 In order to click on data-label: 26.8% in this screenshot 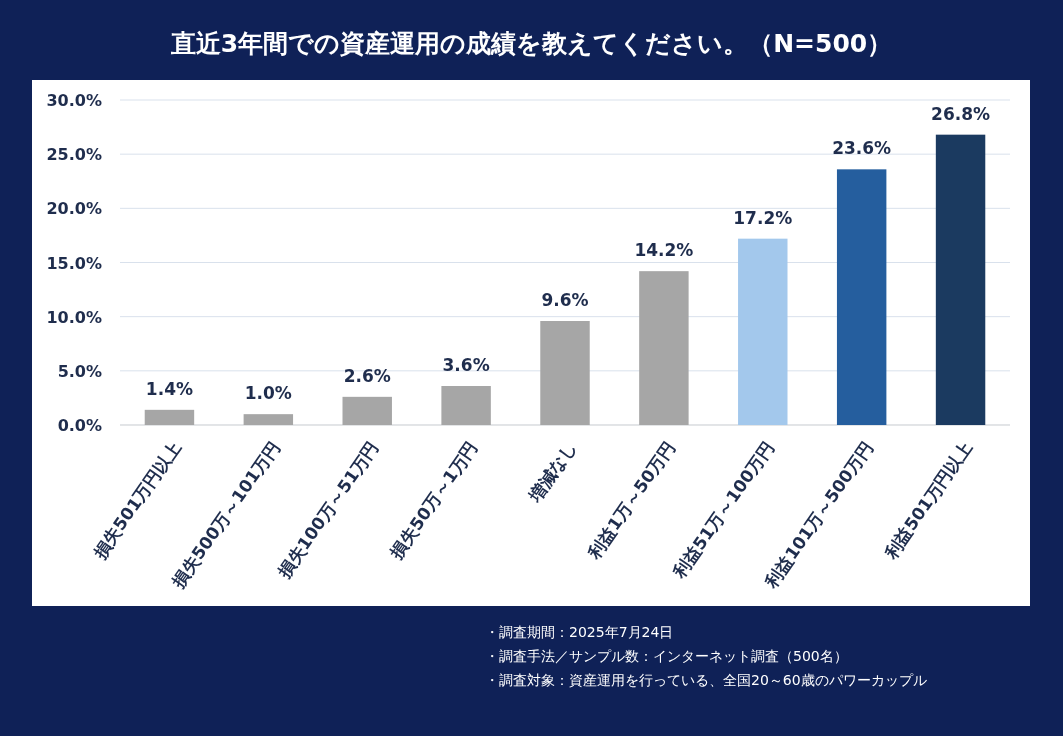, I will do `click(961, 113)`.